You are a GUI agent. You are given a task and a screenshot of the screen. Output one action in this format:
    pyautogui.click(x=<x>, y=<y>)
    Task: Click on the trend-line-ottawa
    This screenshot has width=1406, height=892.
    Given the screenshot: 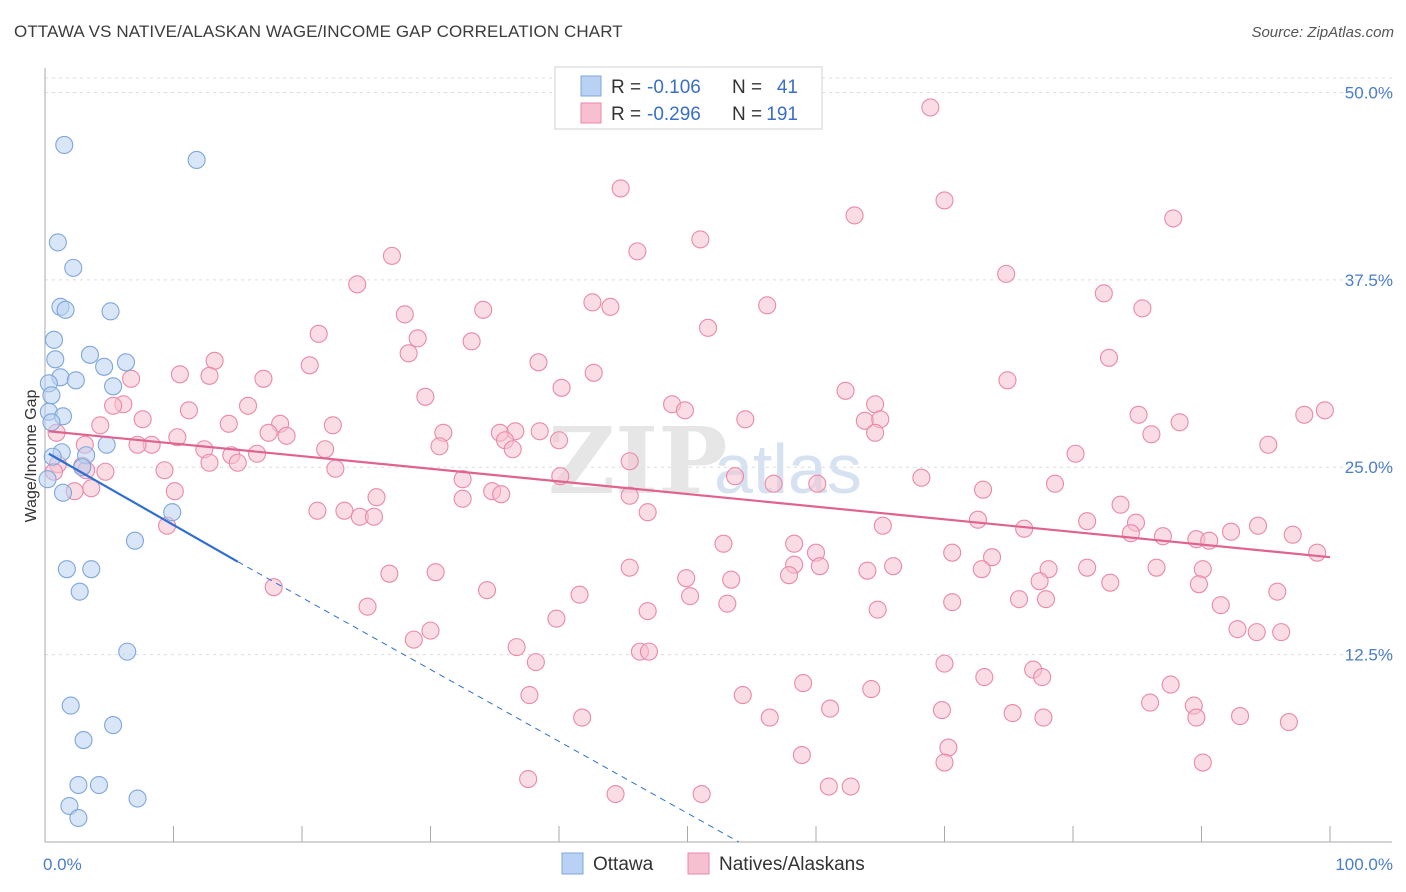 What is the action you would take?
    pyautogui.click(x=143, y=507)
    